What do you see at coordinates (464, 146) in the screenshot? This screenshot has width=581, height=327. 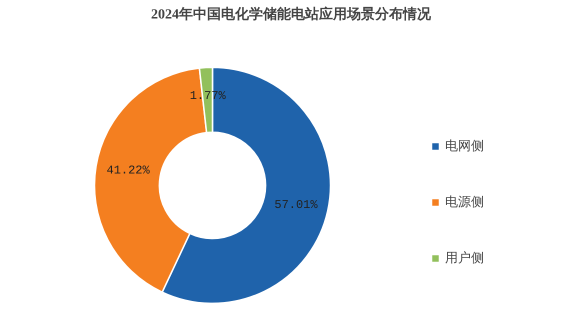 I see `legend-label: 电网侧` at bounding box center [464, 146].